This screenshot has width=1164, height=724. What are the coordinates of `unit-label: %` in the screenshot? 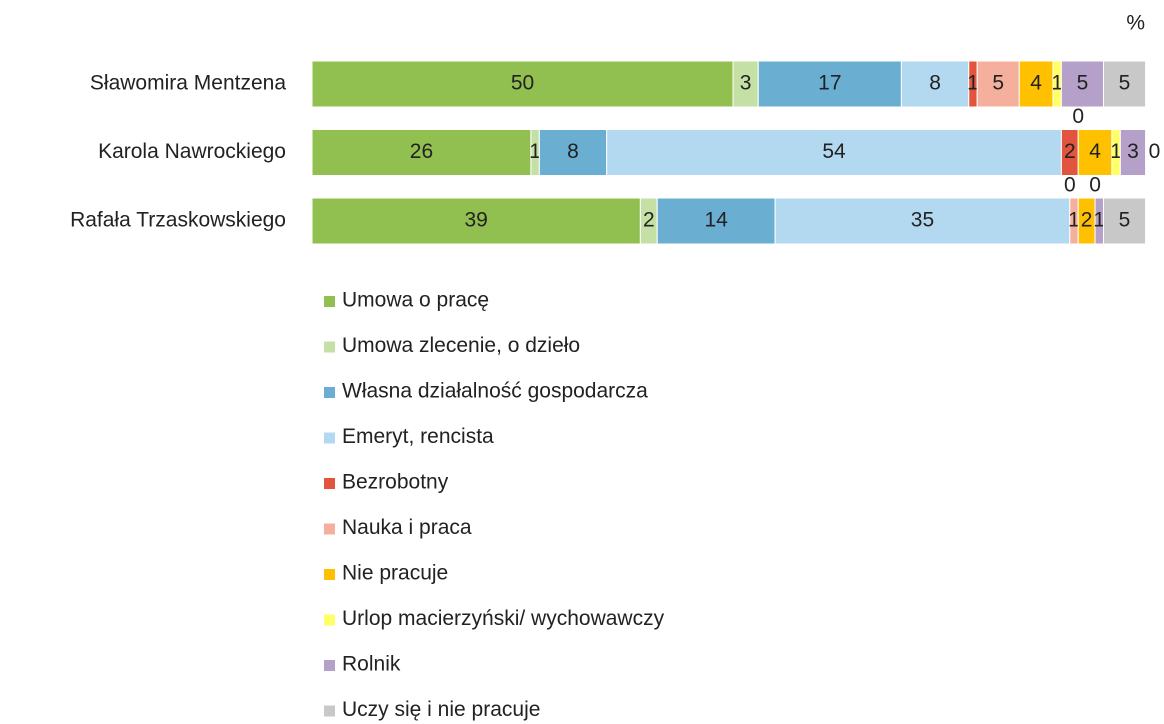 It's located at (1135, 23).